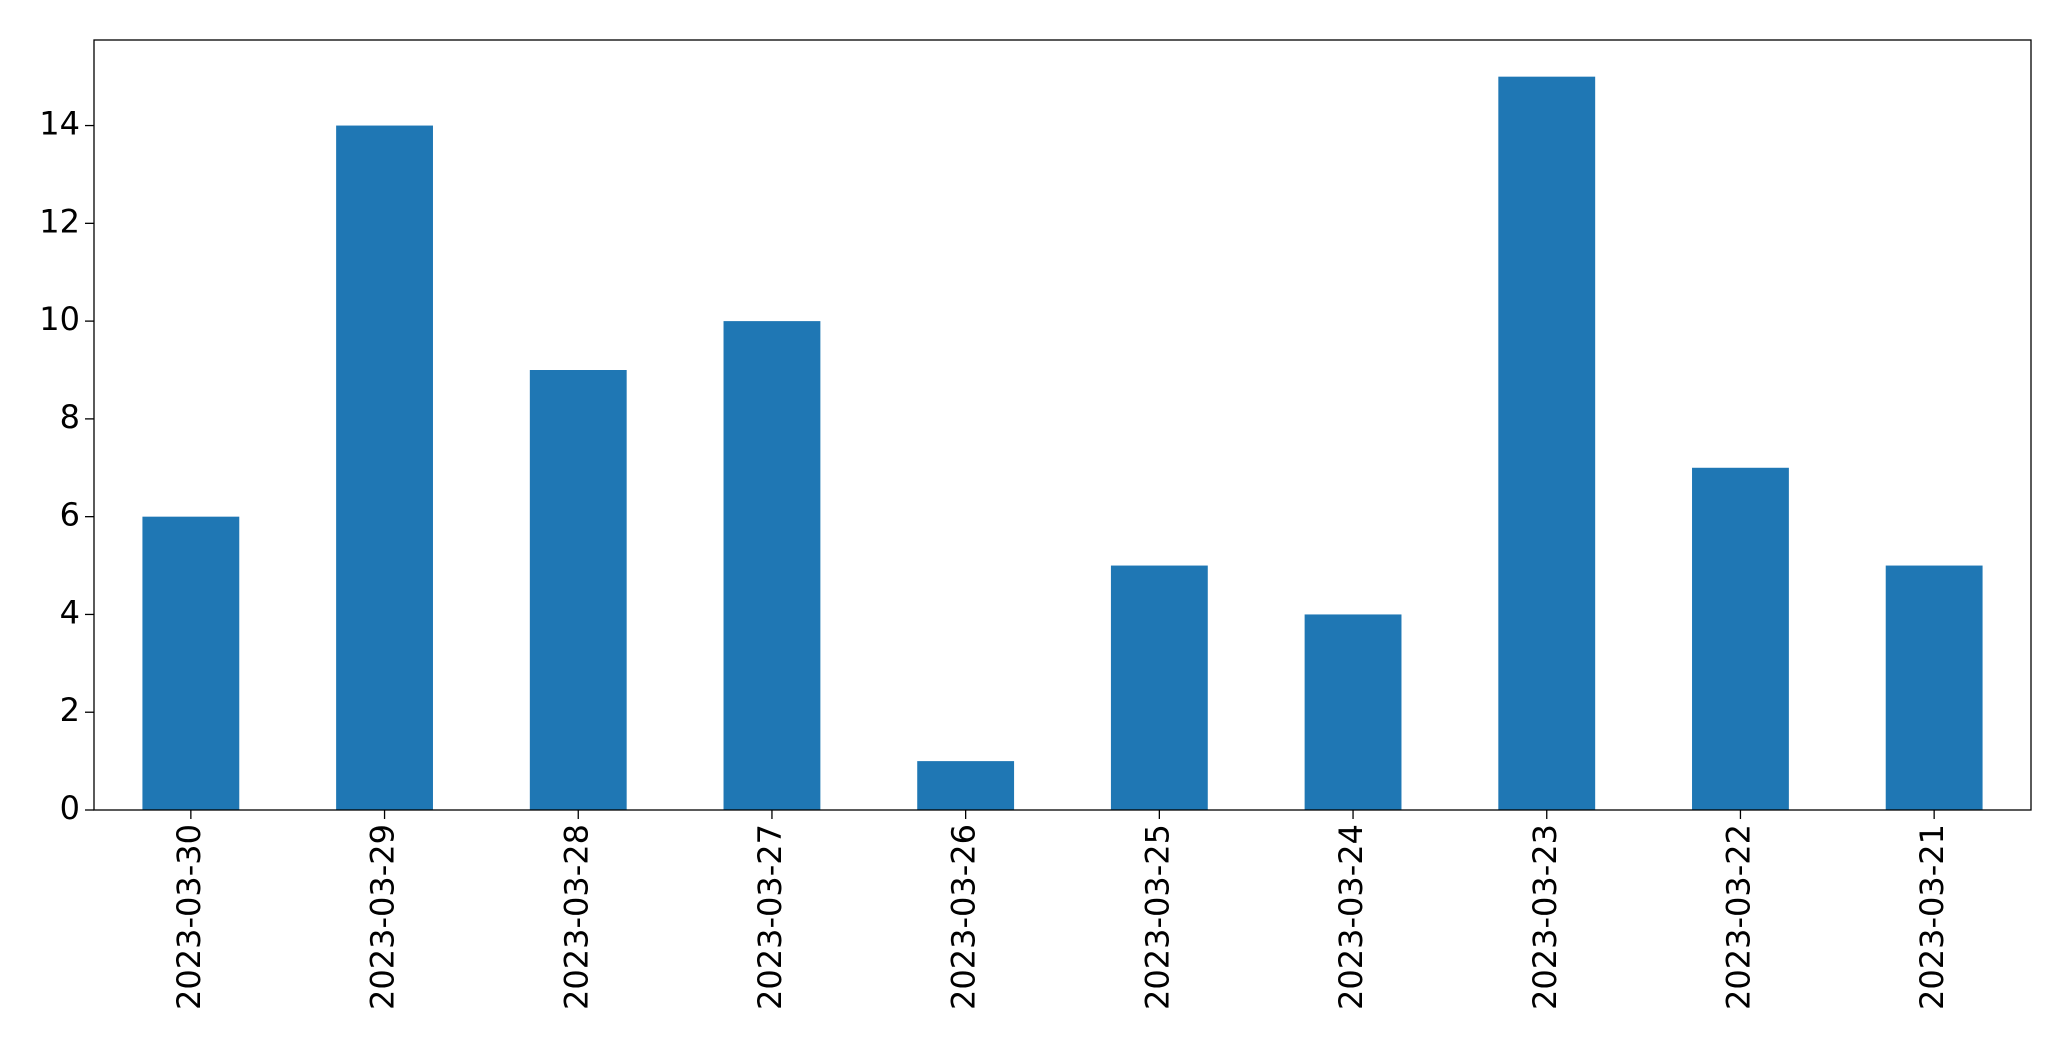  Describe the element at coordinates (70, 808) in the screenshot. I see `y-tick-label: 0` at that location.